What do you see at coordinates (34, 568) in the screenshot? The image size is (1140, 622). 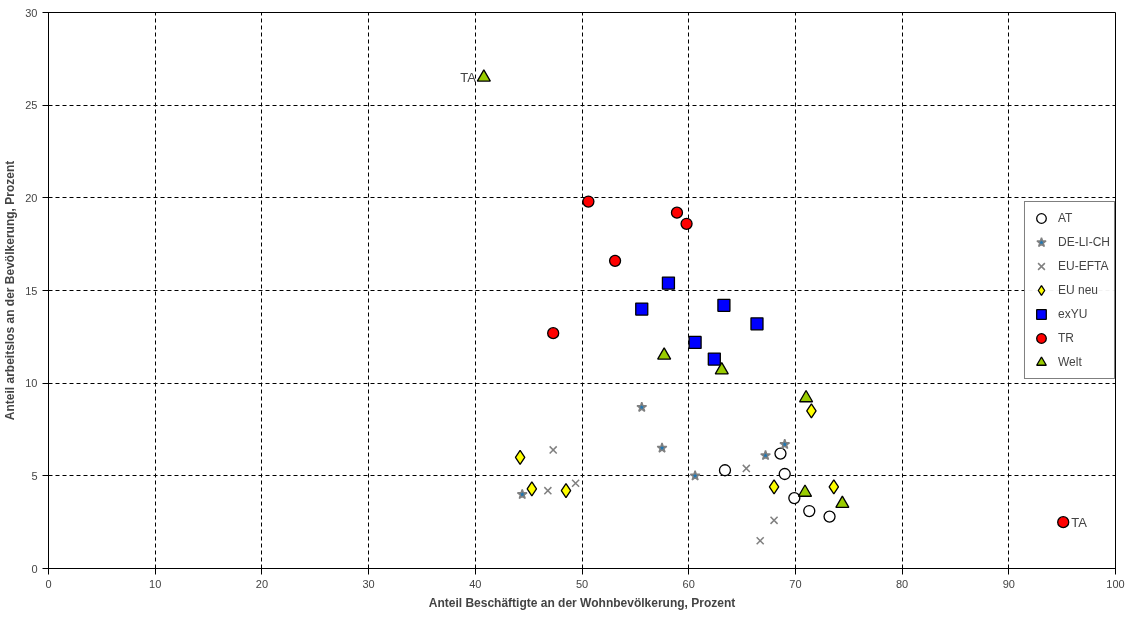 I see `y-tick-label: 0` at bounding box center [34, 568].